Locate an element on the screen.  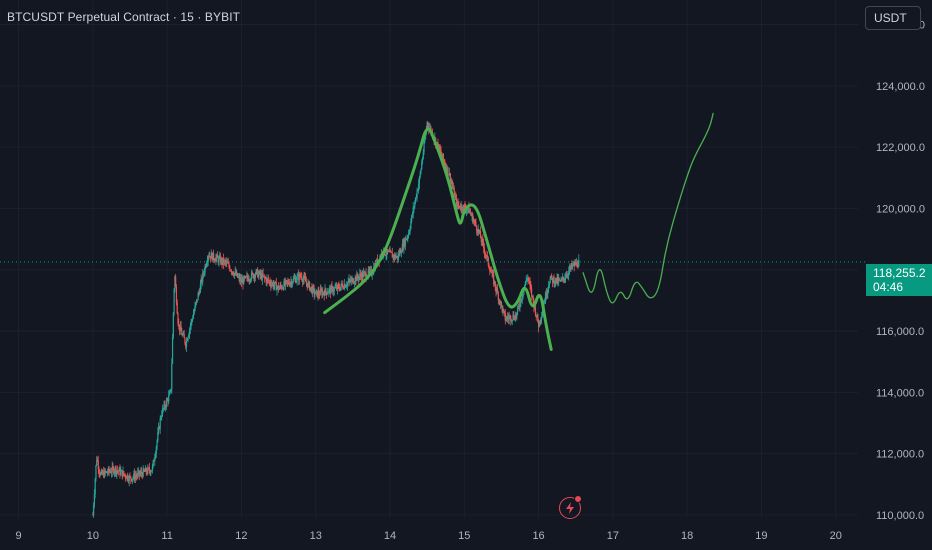
y-tick-label: 120,000.0 is located at coordinates (900, 209).